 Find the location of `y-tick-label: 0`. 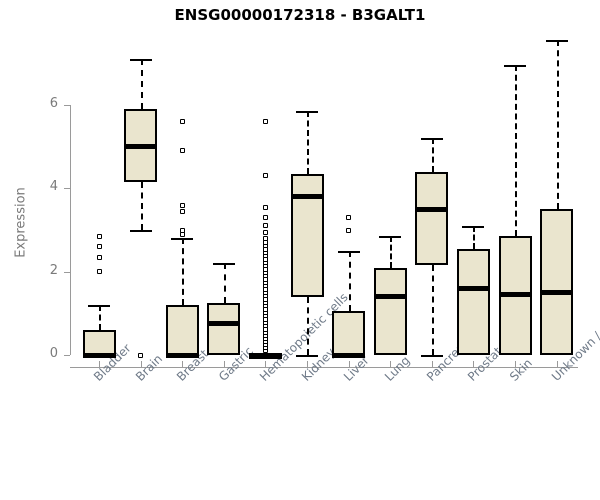

y-tick-label: 0 is located at coordinates (53, 353).